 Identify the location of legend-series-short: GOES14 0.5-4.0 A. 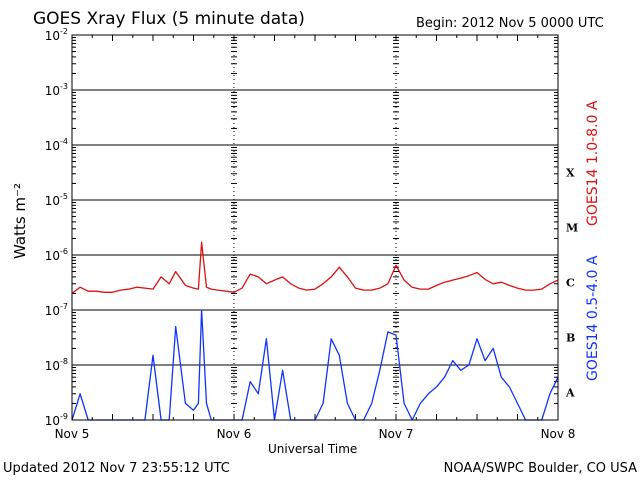
(593, 318).